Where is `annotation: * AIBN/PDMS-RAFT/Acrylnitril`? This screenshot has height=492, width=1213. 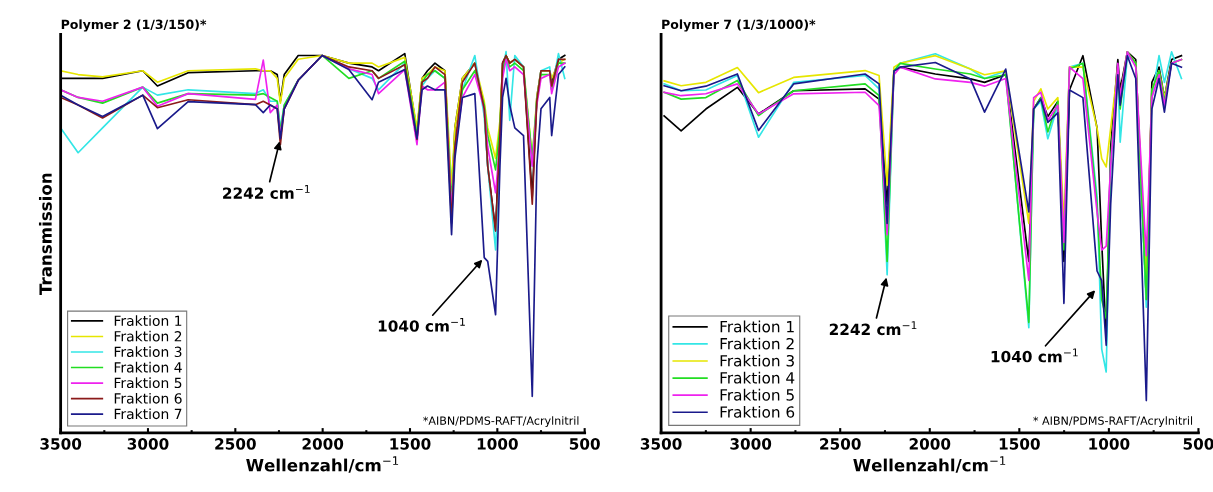 annotation: * AIBN/PDMS-RAFT/Acrylnitril is located at coordinates (1113, 421).